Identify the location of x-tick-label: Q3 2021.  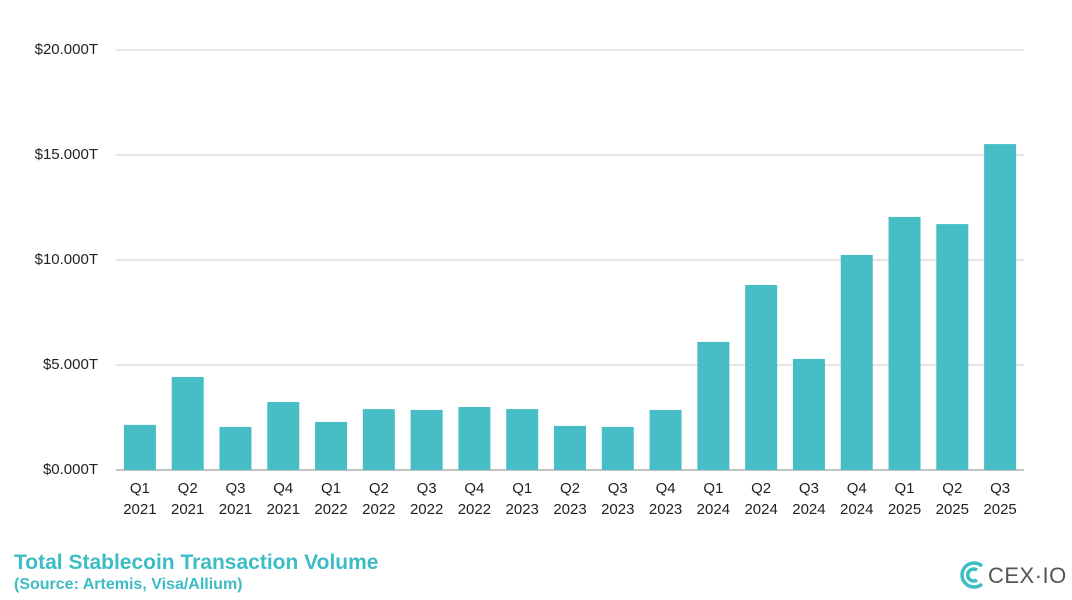
(235, 499).